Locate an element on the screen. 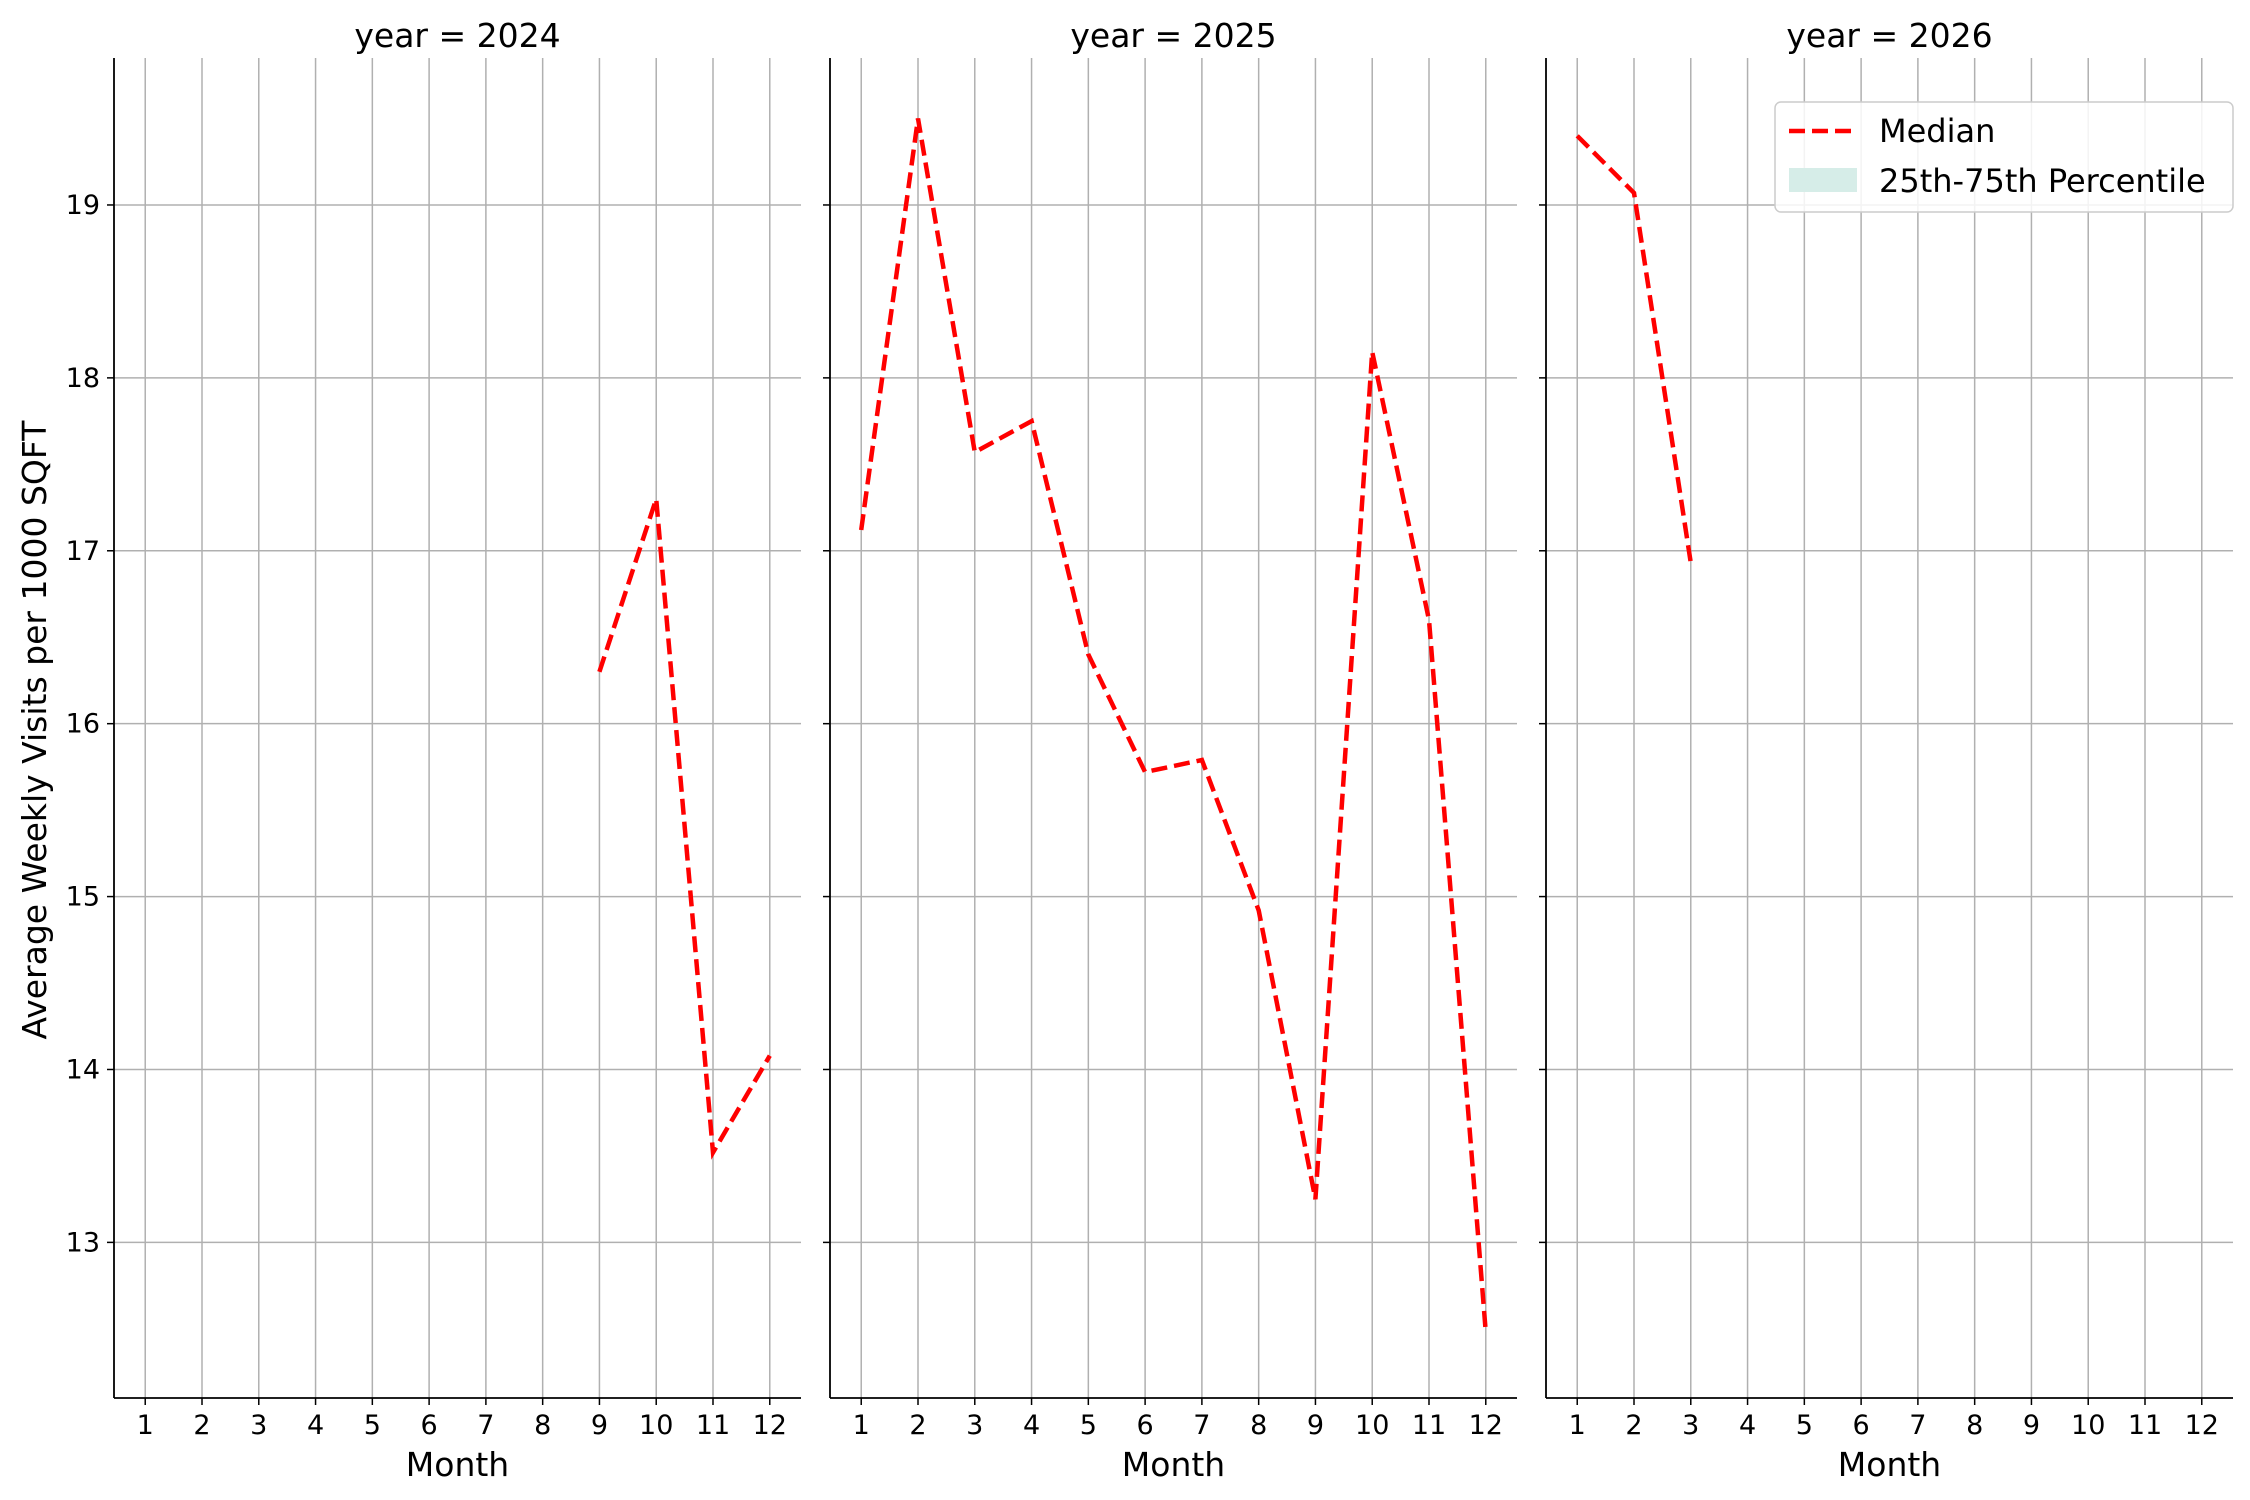 Image resolution: width=2250 pixels, height=1500 pixels. y-axis-label: Average Weekly Visits per 1000 SQFT is located at coordinates (34, 730).